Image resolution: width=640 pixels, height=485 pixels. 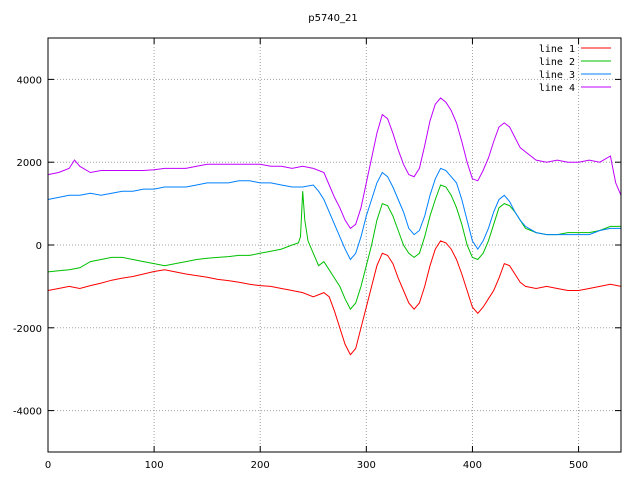 I want to click on y-tick-label: -2000, so click(x=27, y=329).